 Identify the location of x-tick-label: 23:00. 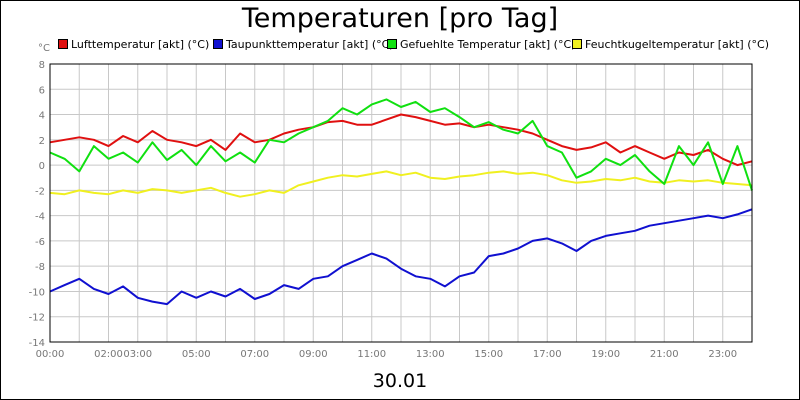
(722, 354).